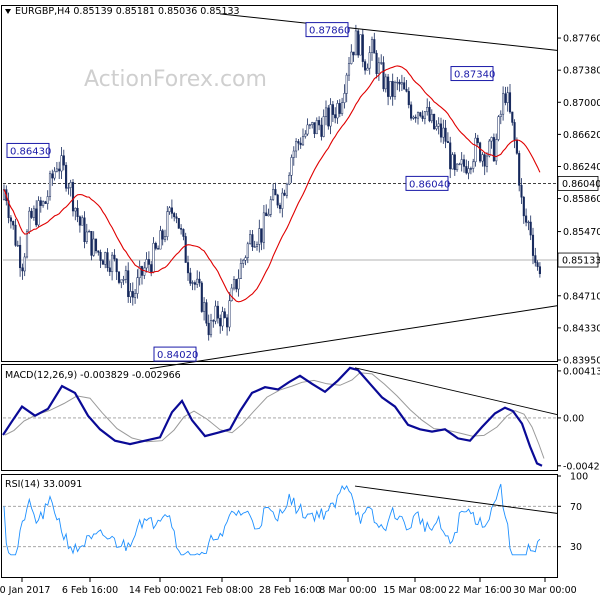  I want to click on rsi-axis-label: 100, so click(579, 477).